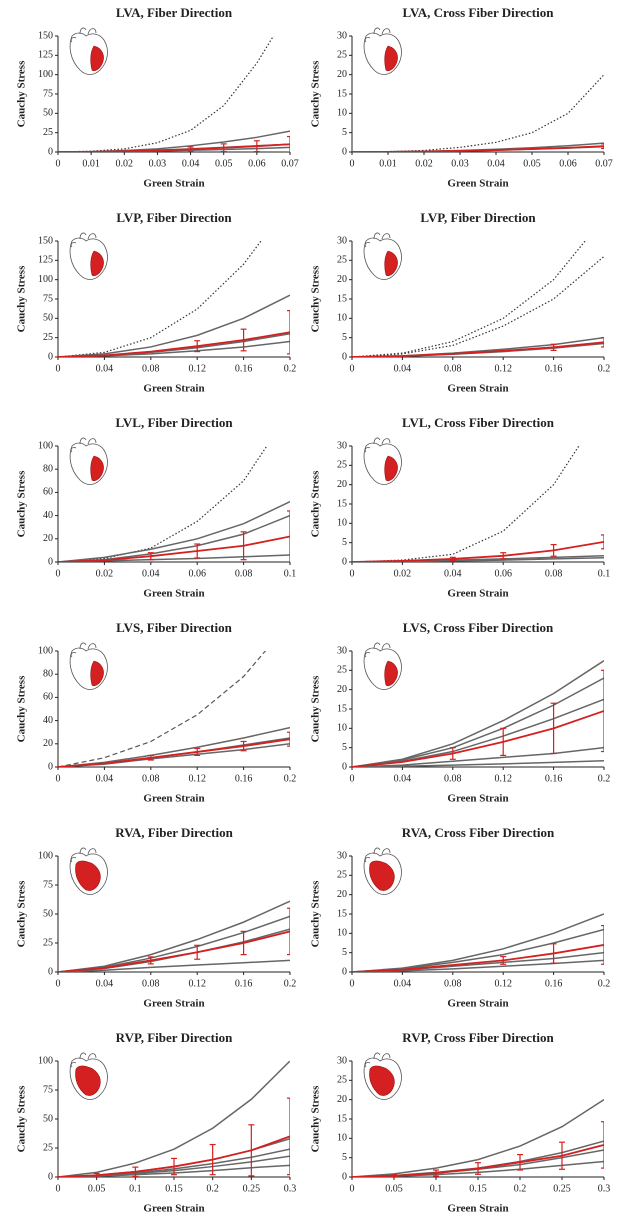  Describe the element at coordinates (174, 832) in the screenshot. I see `chart-title: RVA, Fiber Direction` at that location.